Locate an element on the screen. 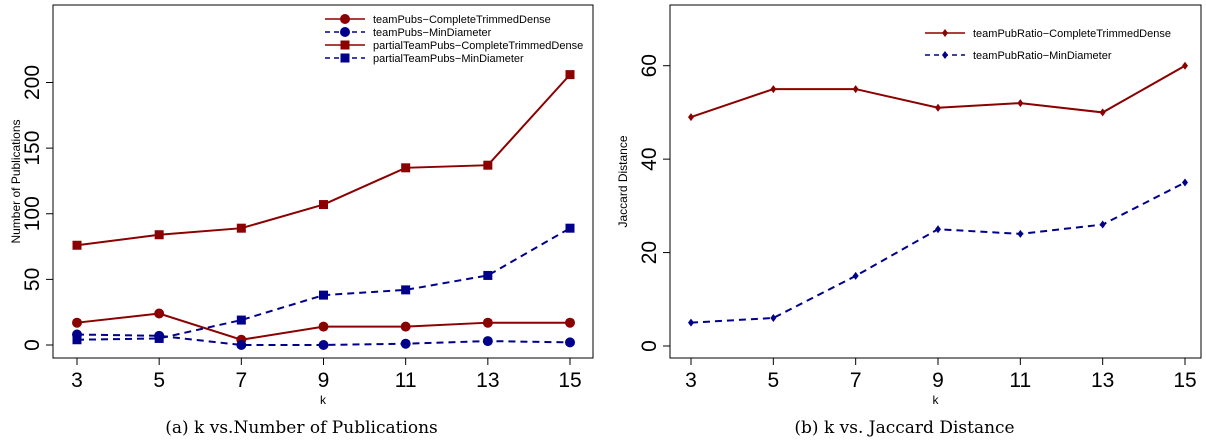 The image size is (1206, 444). y-tick-label: 60 is located at coordinates (649, 65).